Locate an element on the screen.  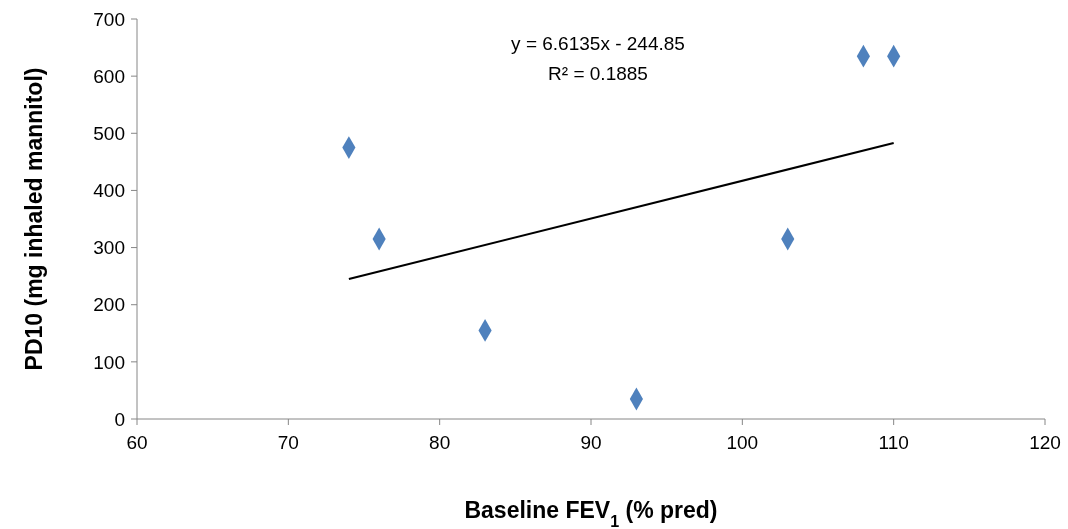
x-tick-label: 90 is located at coordinates (591, 442).